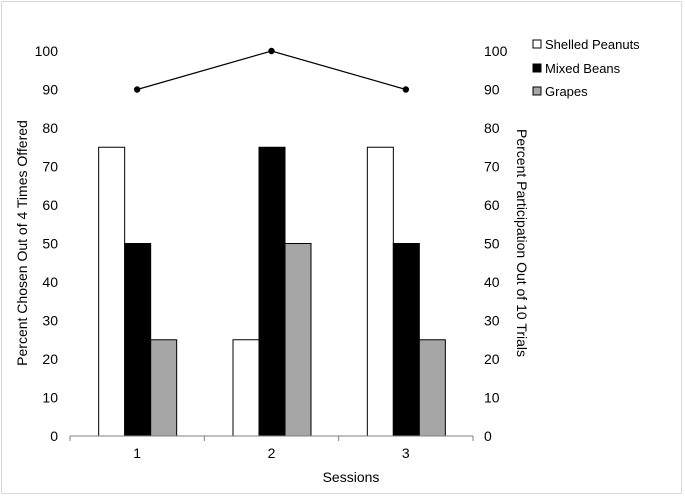 Image resolution: width=685 pixels, height=497 pixels. What do you see at coordinates (50, 167) in the screenshot?
I see `y-tick-label-70: 70` at bounding box center [50, 167].